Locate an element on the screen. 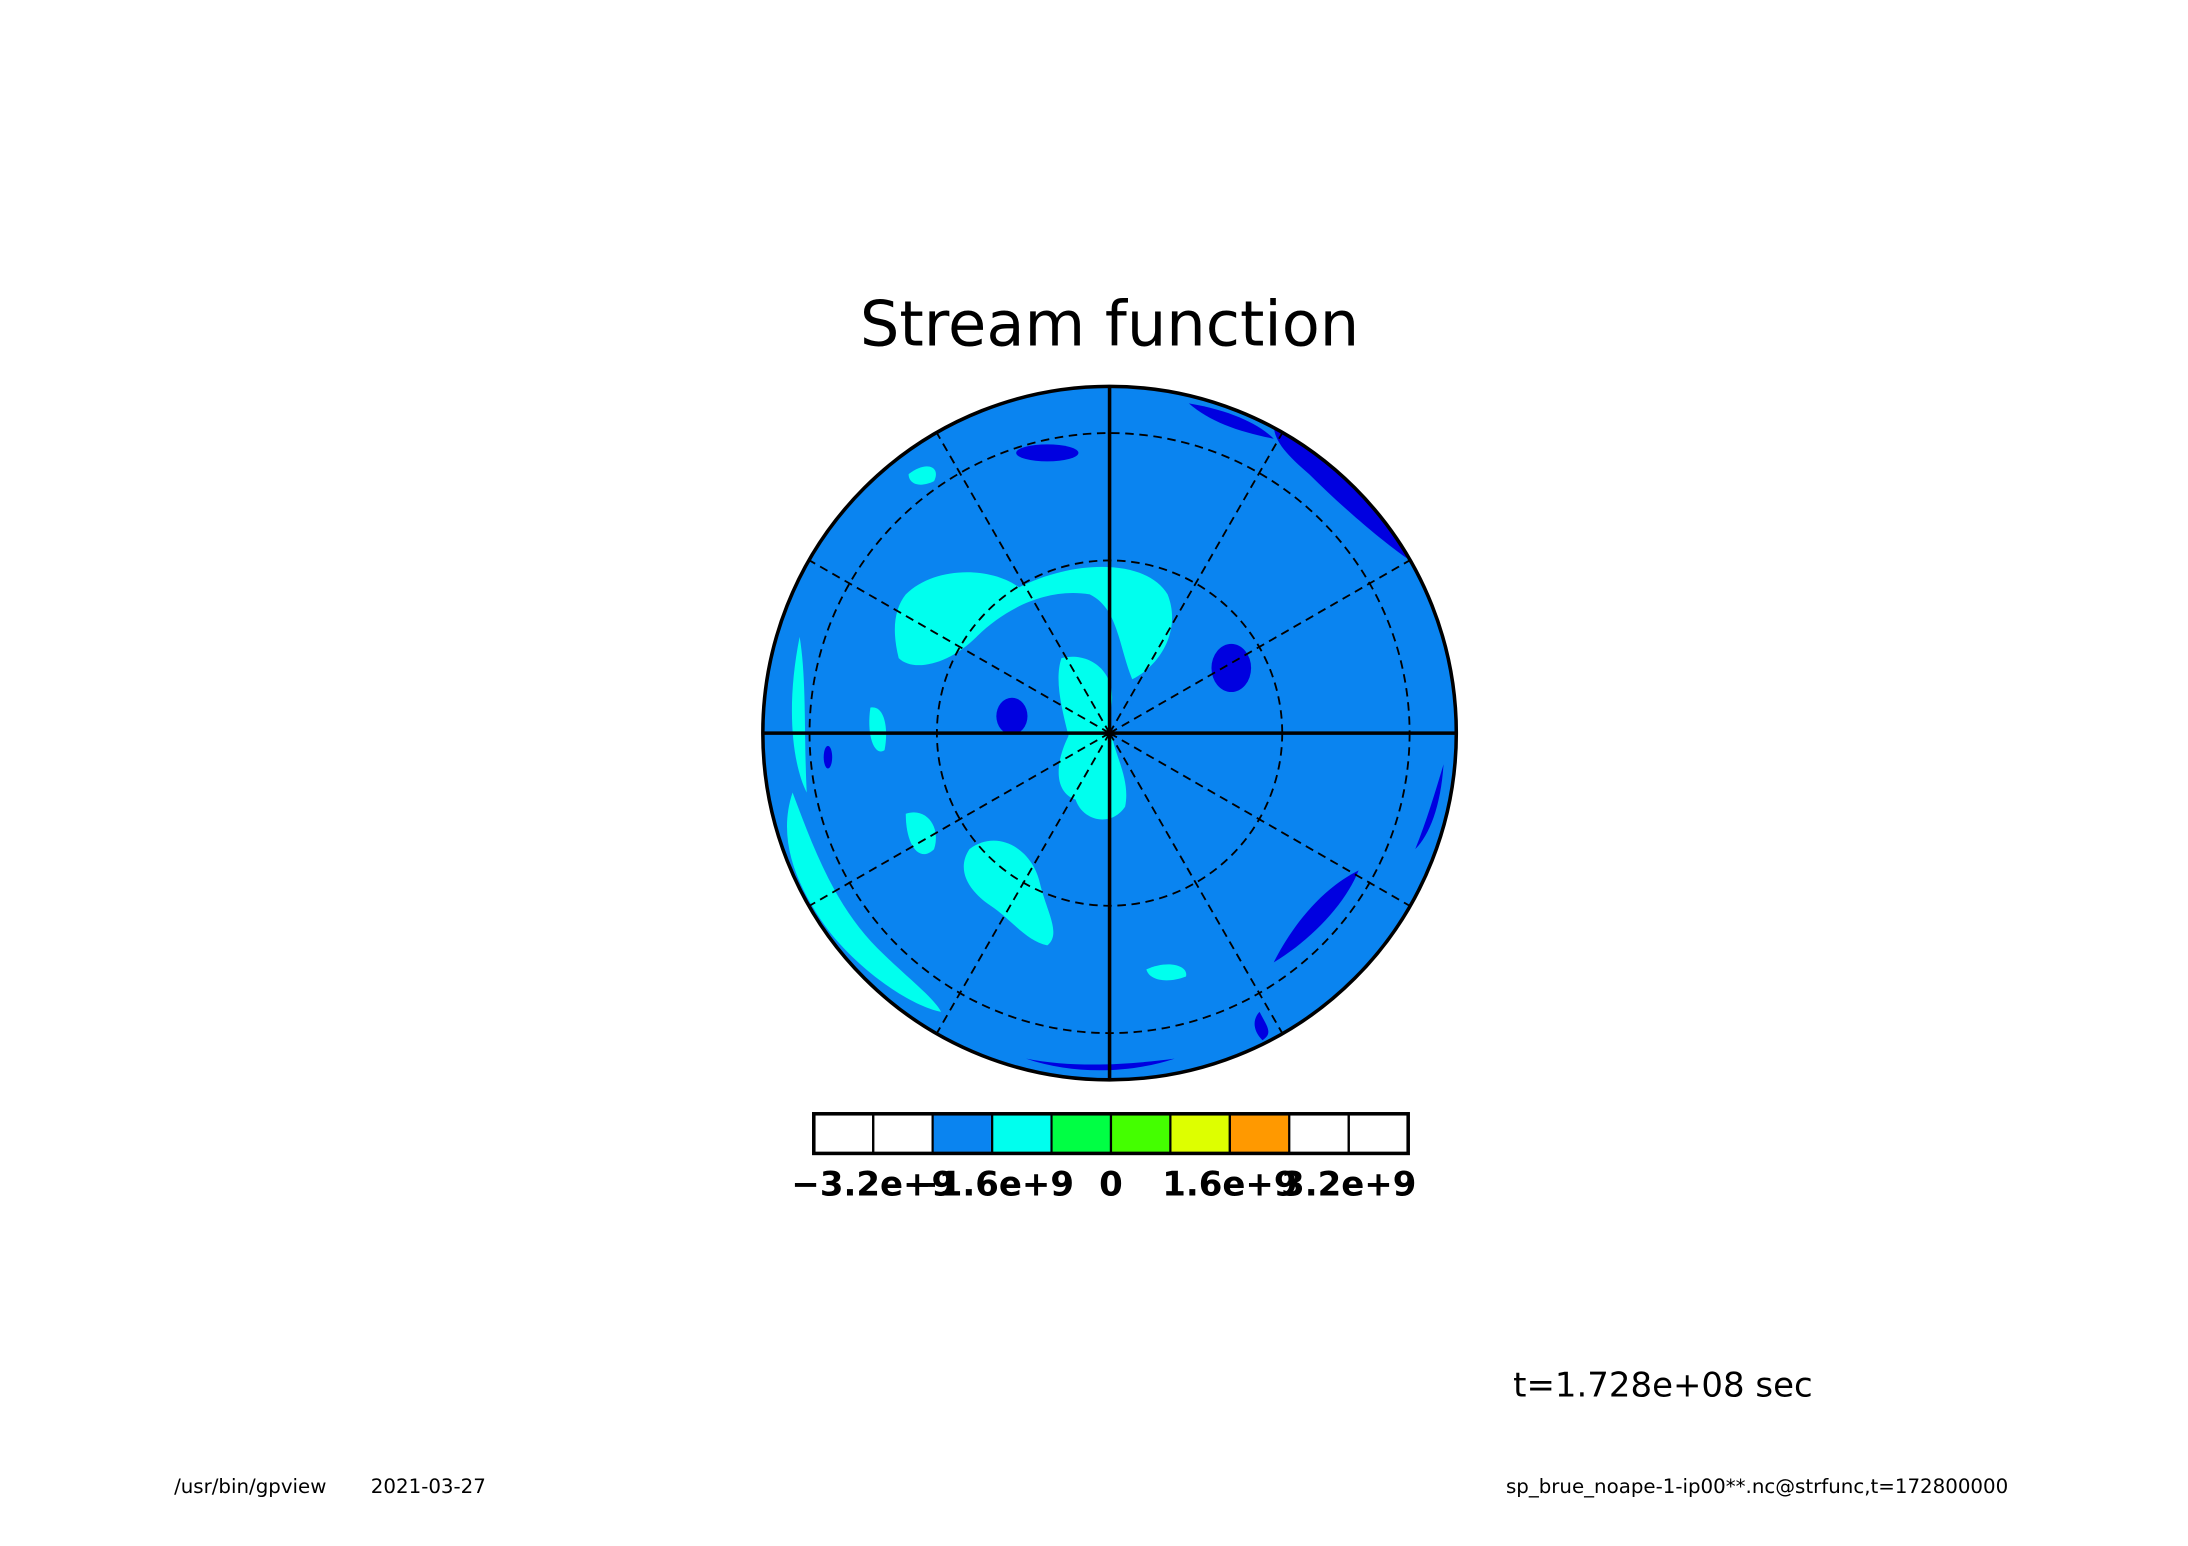  frame is located at coordinates (1110, 733).